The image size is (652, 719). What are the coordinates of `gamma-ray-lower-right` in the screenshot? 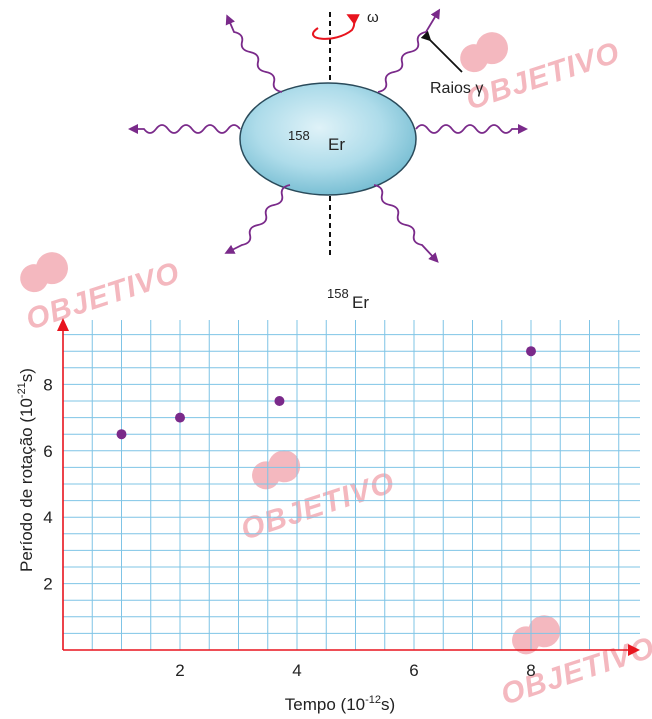 It's located at (406, 223).